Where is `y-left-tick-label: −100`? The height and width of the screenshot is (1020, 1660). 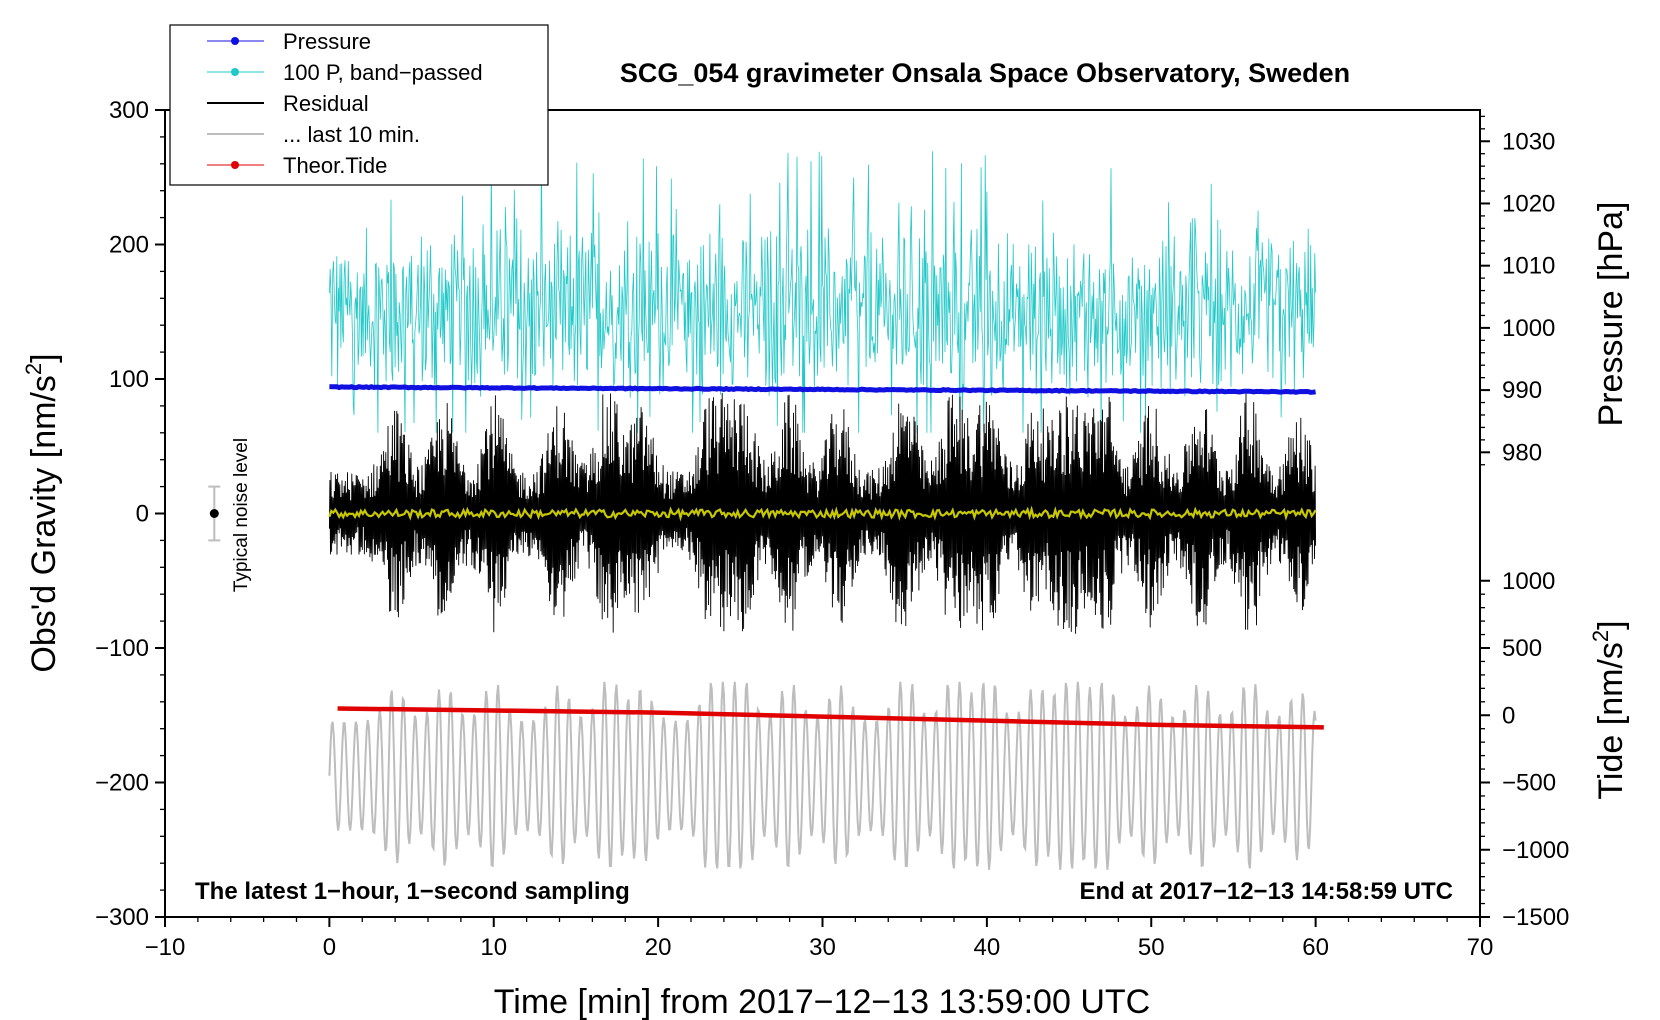
y-left-tick-label: −100 is located at coordinates (122, 648).